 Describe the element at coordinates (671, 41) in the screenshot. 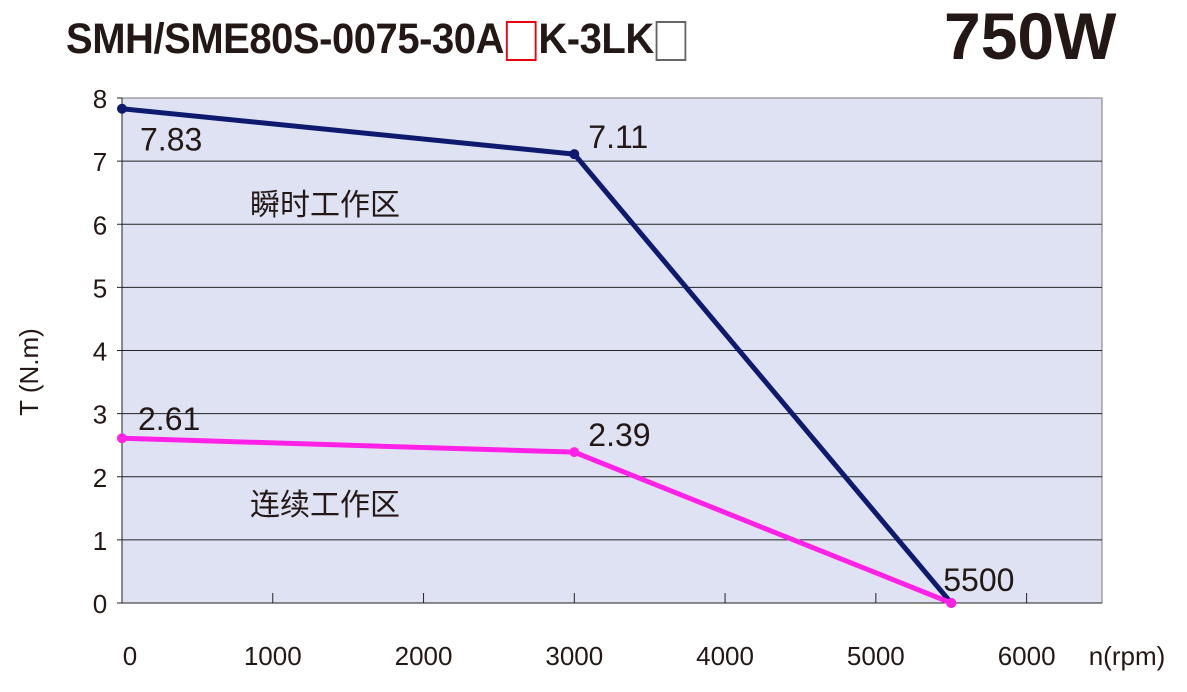

I see `grey-placeholder-box` at that location.